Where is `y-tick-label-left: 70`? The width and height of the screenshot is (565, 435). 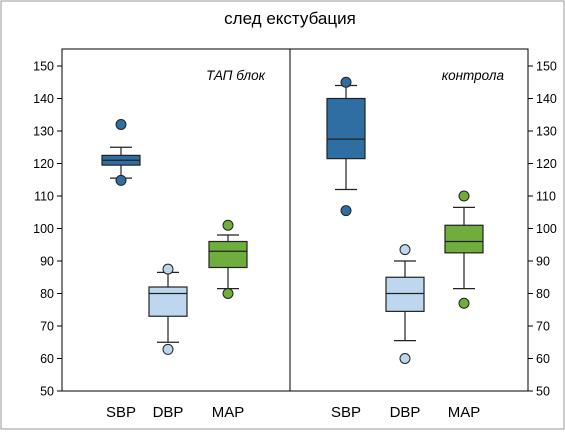 y-tick-label-left: 70 is located at coordinates (47, 327).